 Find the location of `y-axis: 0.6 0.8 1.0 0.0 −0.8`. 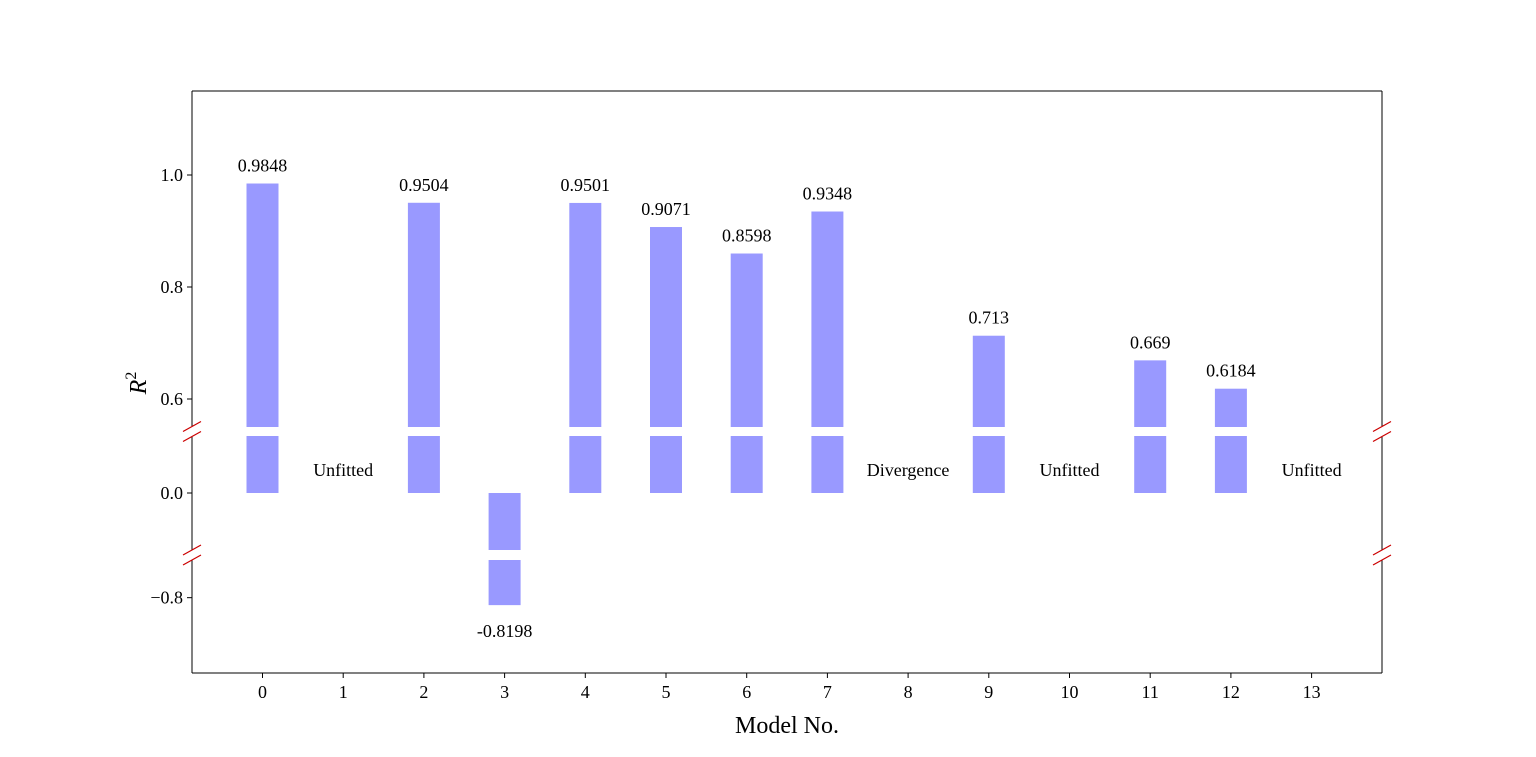

y-axis: 0.6 0.8 1.0 0.0 −0.8 is located at coordinates (171, 386).